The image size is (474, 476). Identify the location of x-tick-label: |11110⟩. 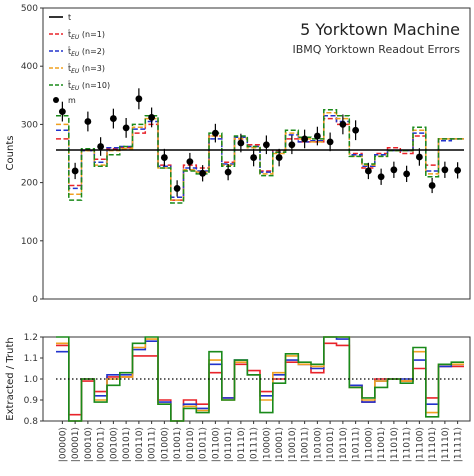
(446, 444).